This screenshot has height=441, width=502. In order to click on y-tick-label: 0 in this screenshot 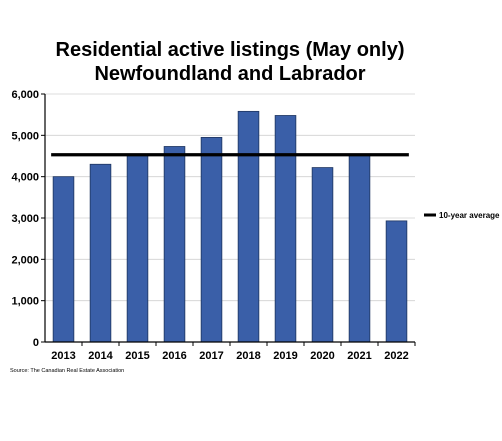, I will do `click(36, 343)`.